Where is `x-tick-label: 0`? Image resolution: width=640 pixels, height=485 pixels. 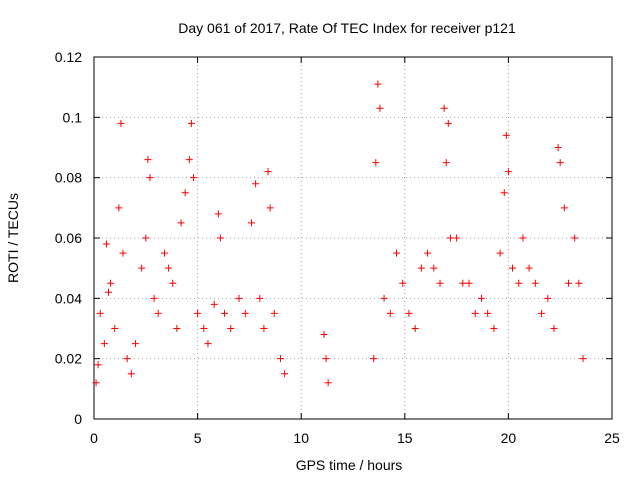 x-tick-label: 0 is located at coordinates (94, 438).